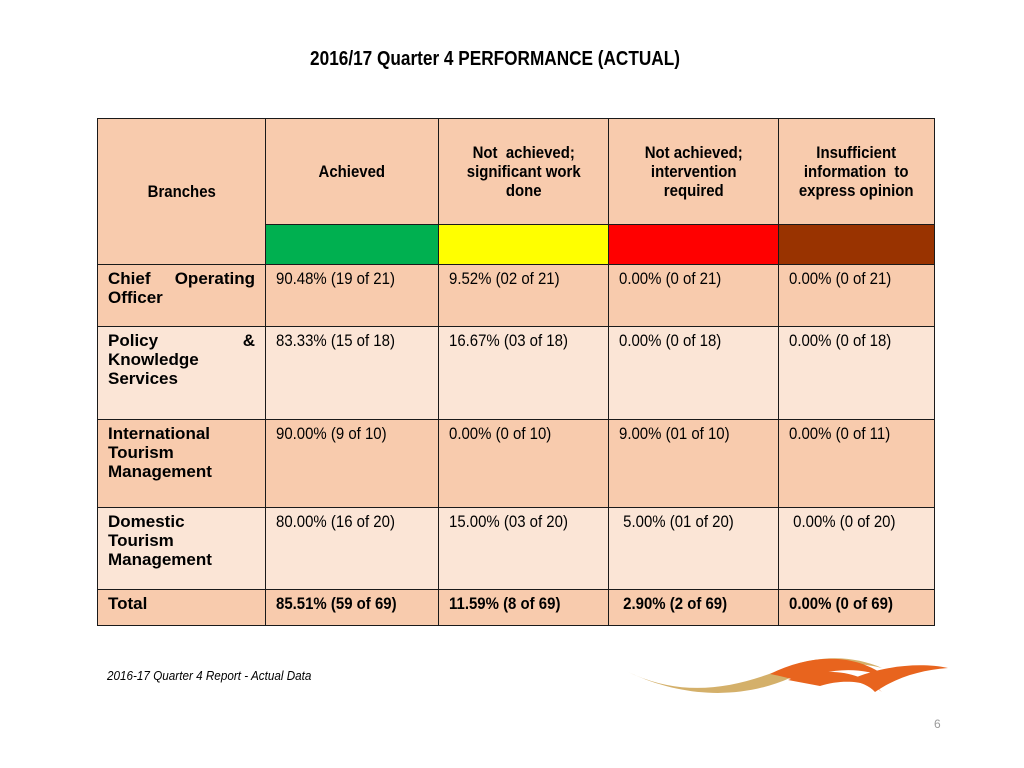 The image size is (1024, 768). I want to click on page-title: 2016/17 Quarter 4 PERFORMANCE (ACTUAL), so click(495, 59).